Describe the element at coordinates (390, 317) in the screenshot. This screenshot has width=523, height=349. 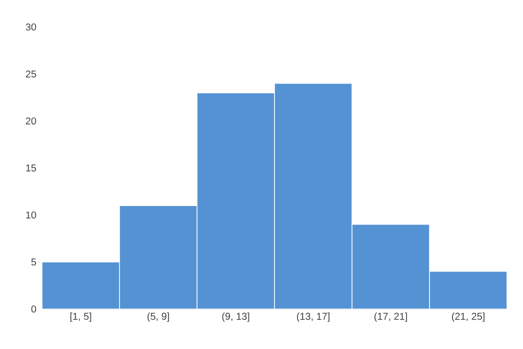
I see `x-tick-label: (17, 21]` at that location.